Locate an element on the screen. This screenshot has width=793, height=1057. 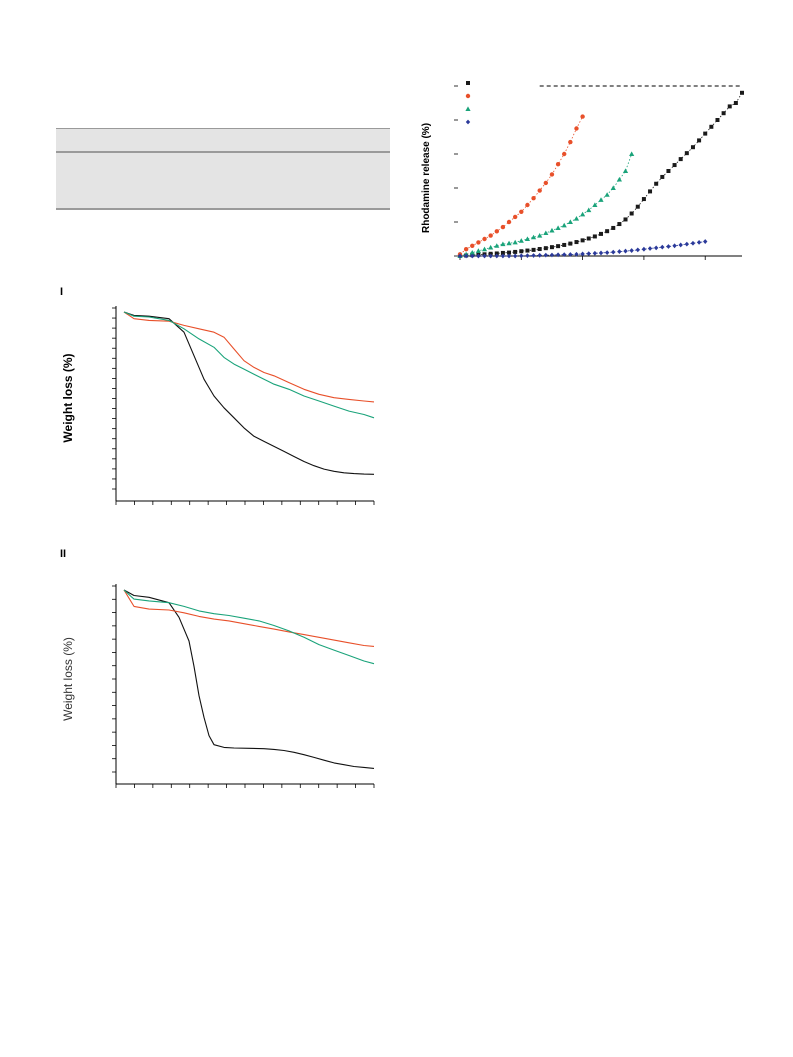
release-legend is located at coordinates (468, 103).